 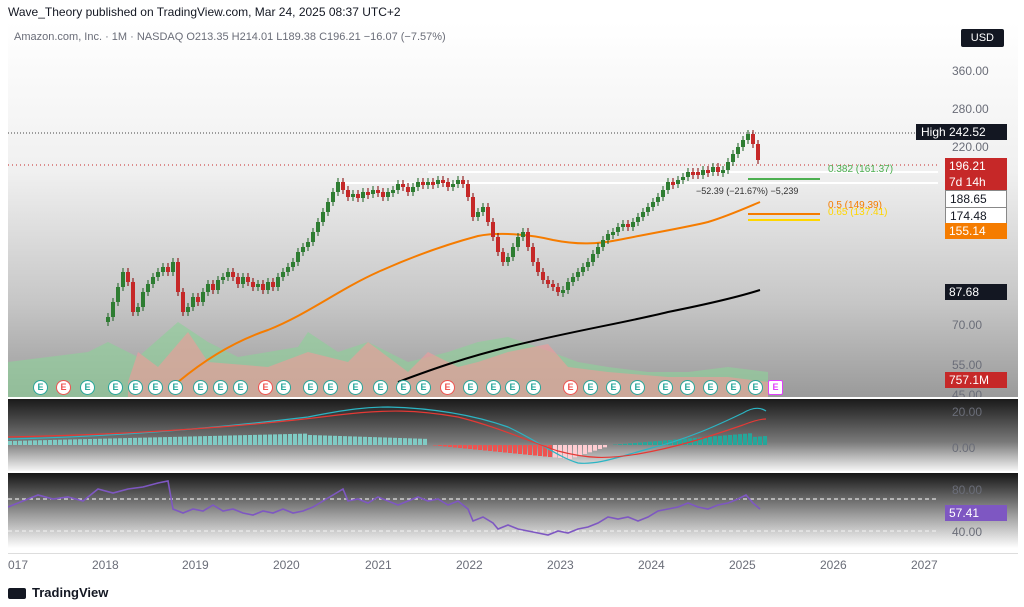 I want to click on footer-brand: TradingView, so click(x=58, y=592).